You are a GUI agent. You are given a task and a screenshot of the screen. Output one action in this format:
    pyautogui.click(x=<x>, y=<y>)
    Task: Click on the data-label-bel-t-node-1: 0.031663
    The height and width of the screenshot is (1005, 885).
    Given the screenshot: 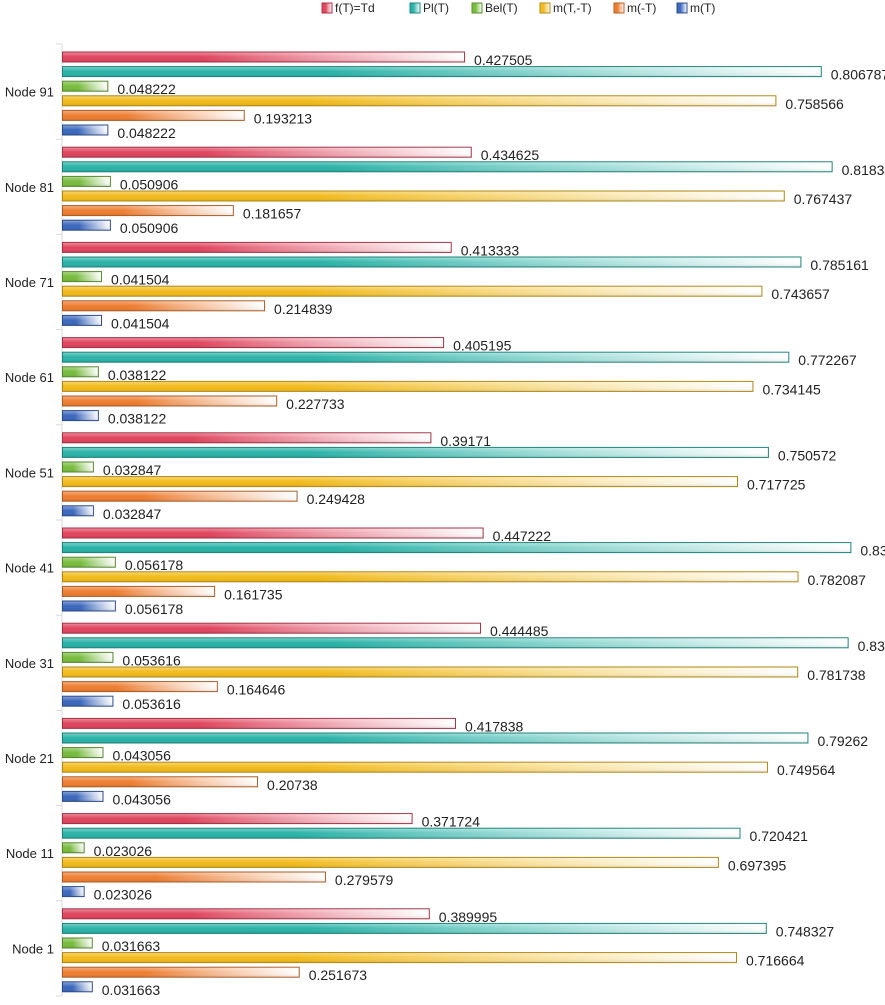 What is the action you would take?
    pyautogui.click(x=131, y=946)
    